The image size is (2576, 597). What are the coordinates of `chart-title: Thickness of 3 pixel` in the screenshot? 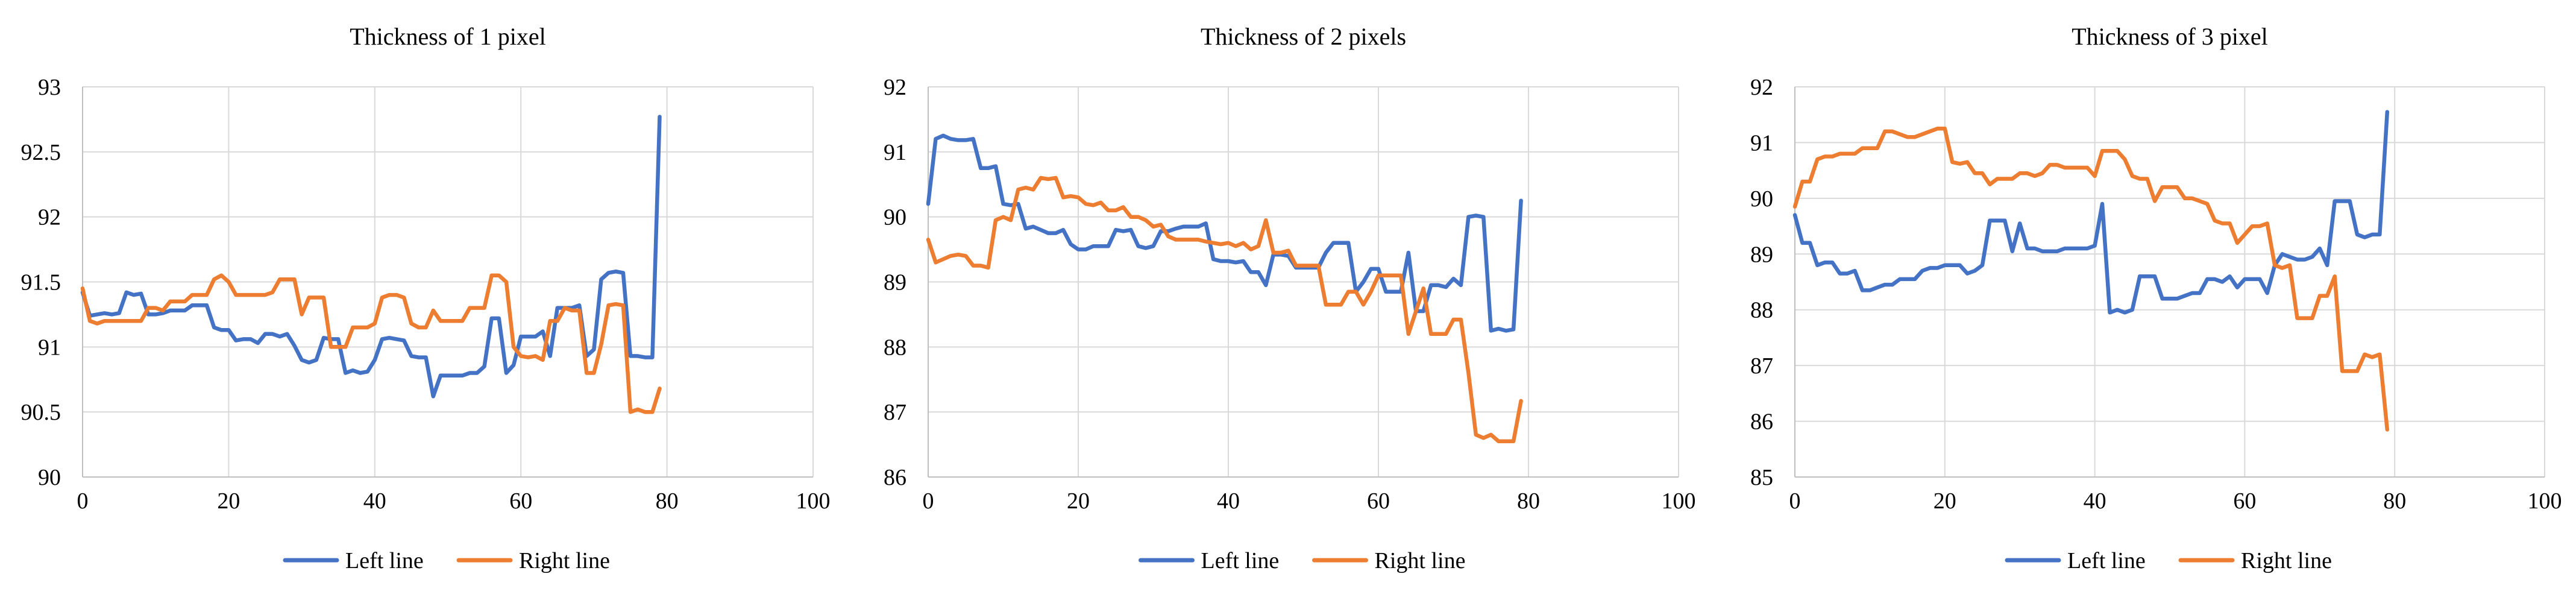 It's located at (2170, 36).